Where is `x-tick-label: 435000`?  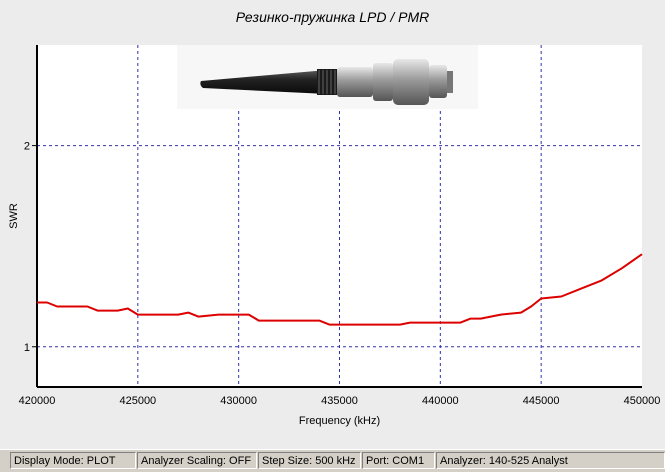
x-tick-label: 435000 is located at coordinates (339, 401).